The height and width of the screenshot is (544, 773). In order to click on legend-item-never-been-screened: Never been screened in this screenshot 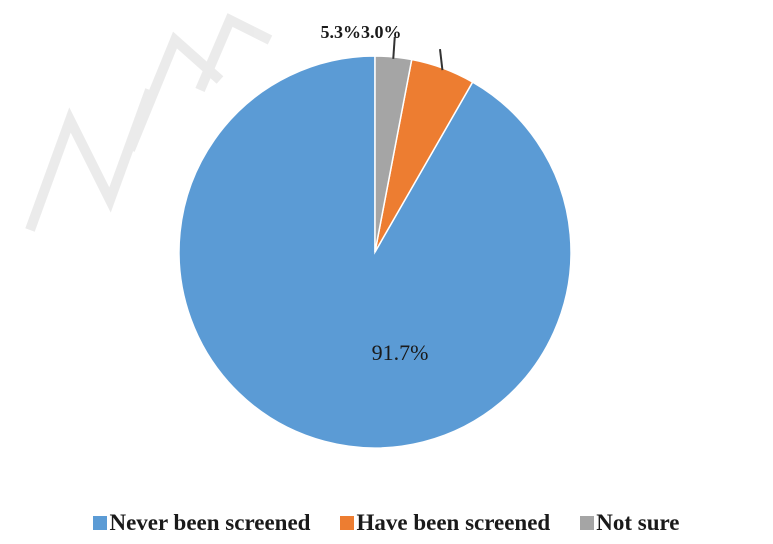, I will do `click(201, 523)`.